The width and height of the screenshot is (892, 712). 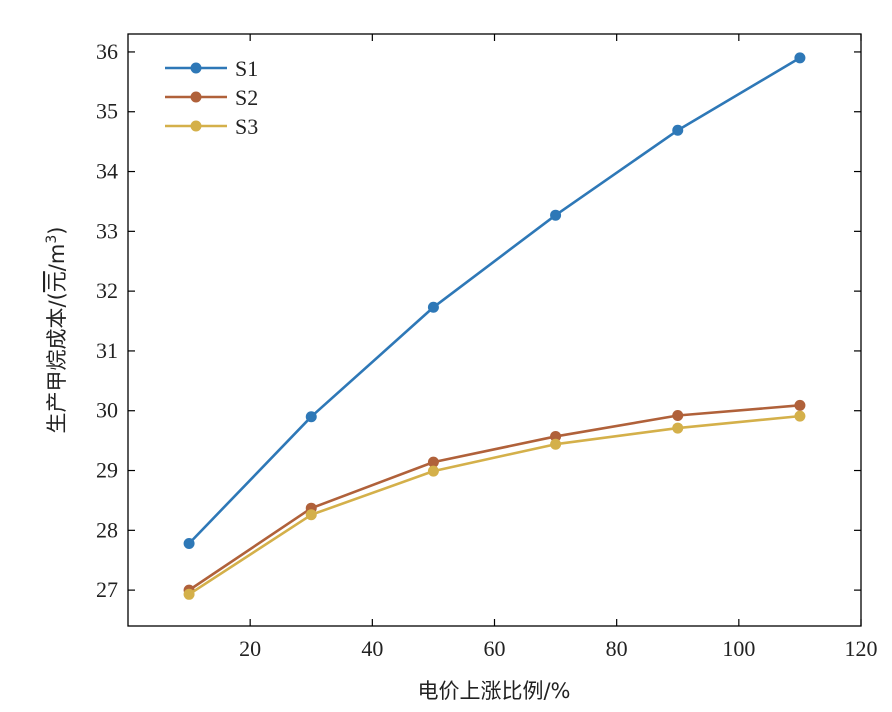 What do you see at coordinates (107, 589) in the screenshot?
I see `y-tick-label: 27` at bounding box center [107, 589].